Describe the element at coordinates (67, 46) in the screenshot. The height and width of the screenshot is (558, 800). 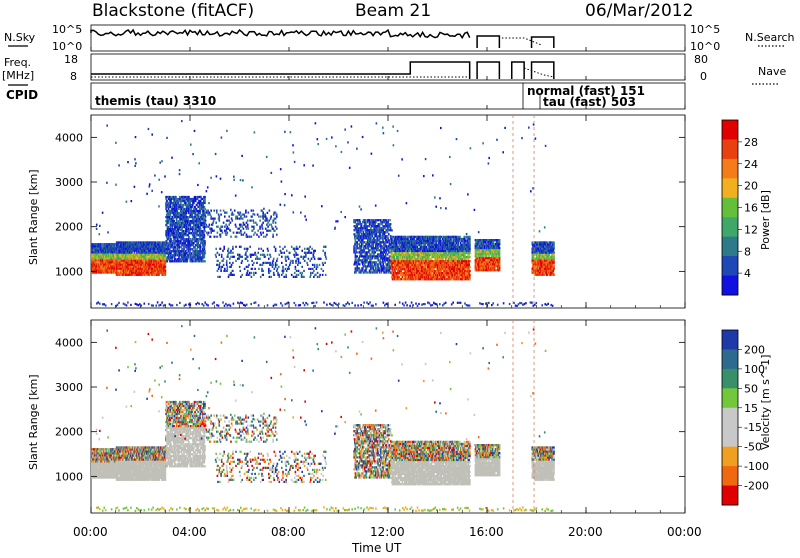
I see `nsky-tick-bottom: 10^0` at that location.